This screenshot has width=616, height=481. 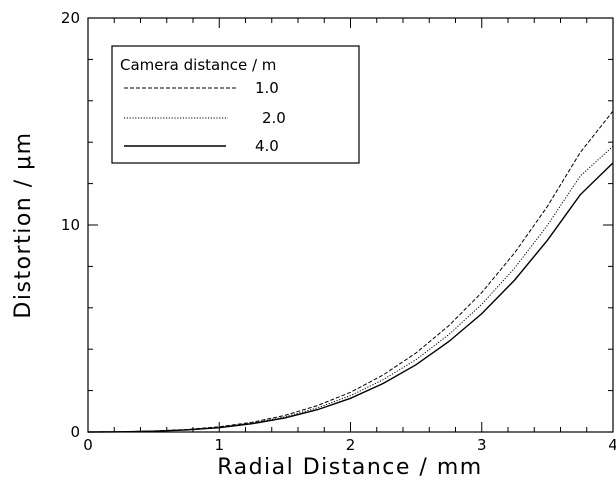 I want to click on legend: Camera distance / m 1.0 2.0 4.0, so click(x=235, y=104).